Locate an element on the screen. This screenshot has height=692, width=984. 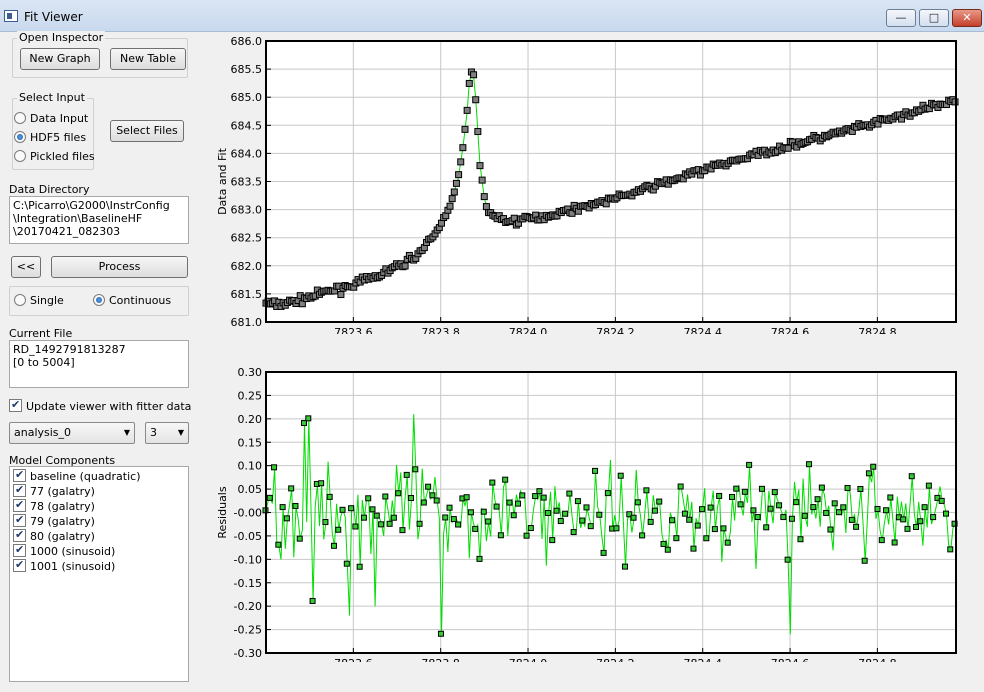
select-files-button: Select Files is located at coordinates (147, 131).